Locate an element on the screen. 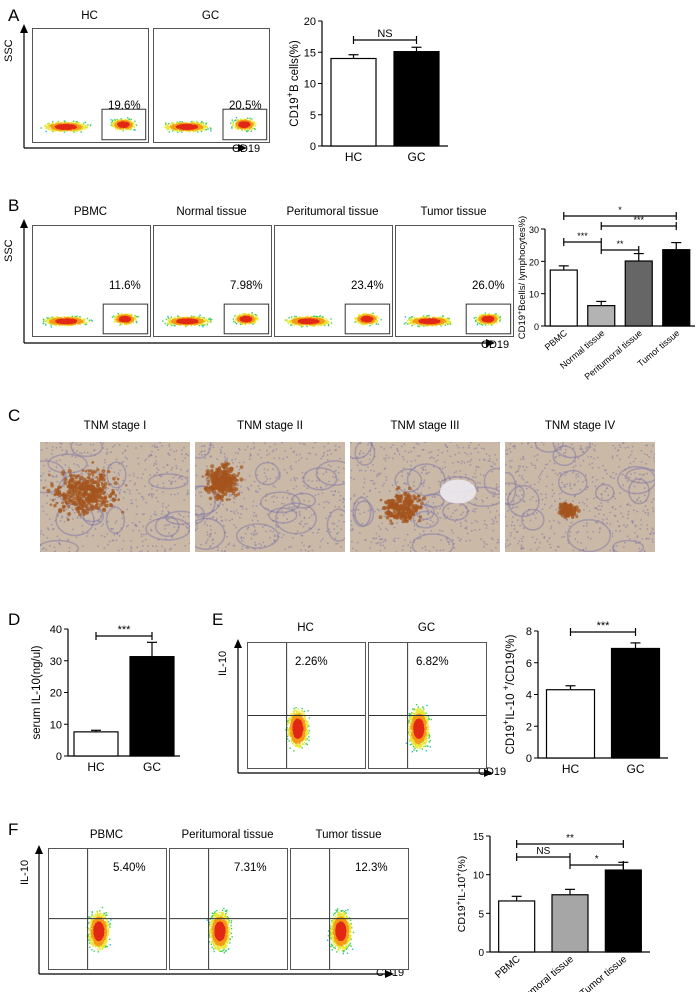  panel-letter-a: A is located at coordinates (13, 16).